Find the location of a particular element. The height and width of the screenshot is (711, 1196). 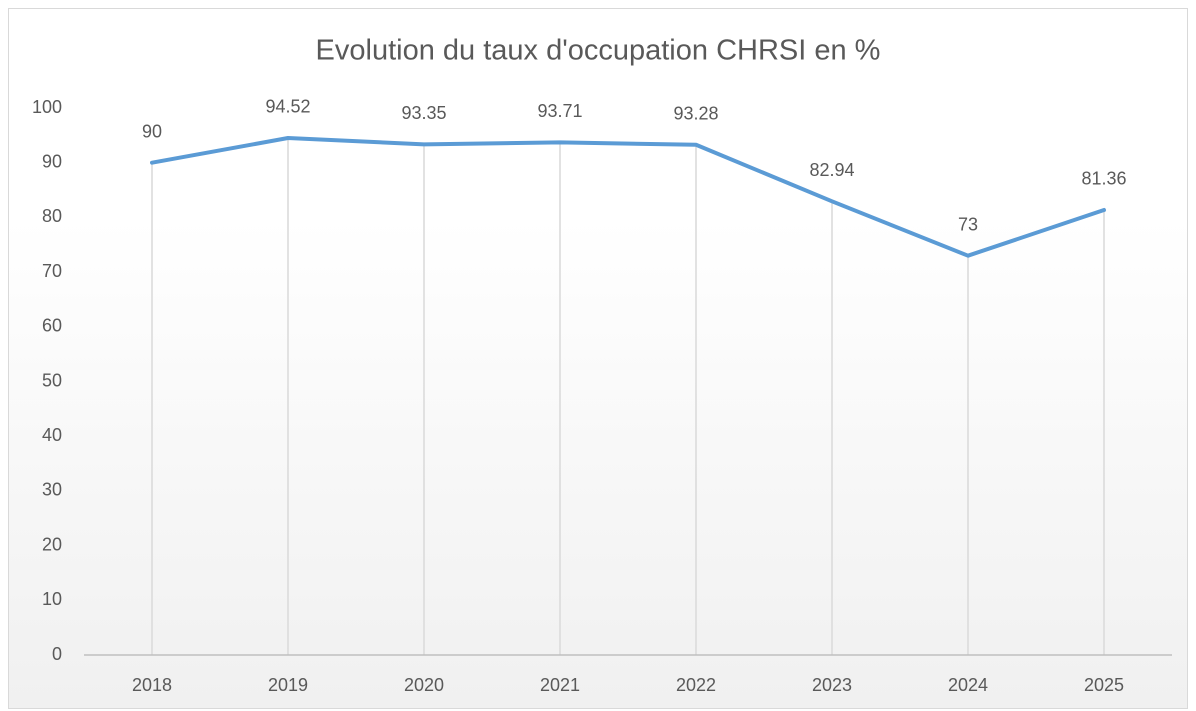

data-label: 73 is located at coordinates (968, 224).